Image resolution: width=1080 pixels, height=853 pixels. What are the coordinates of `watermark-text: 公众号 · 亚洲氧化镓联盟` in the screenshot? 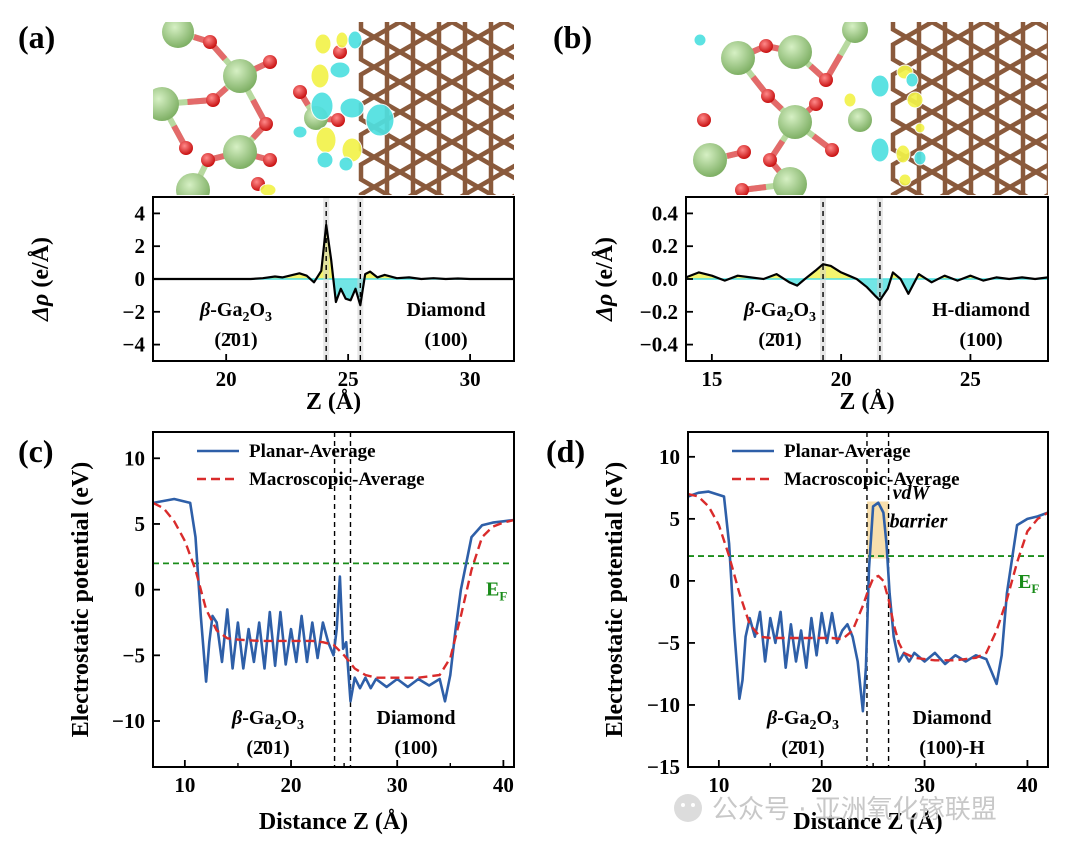 It's located at (854, 810).